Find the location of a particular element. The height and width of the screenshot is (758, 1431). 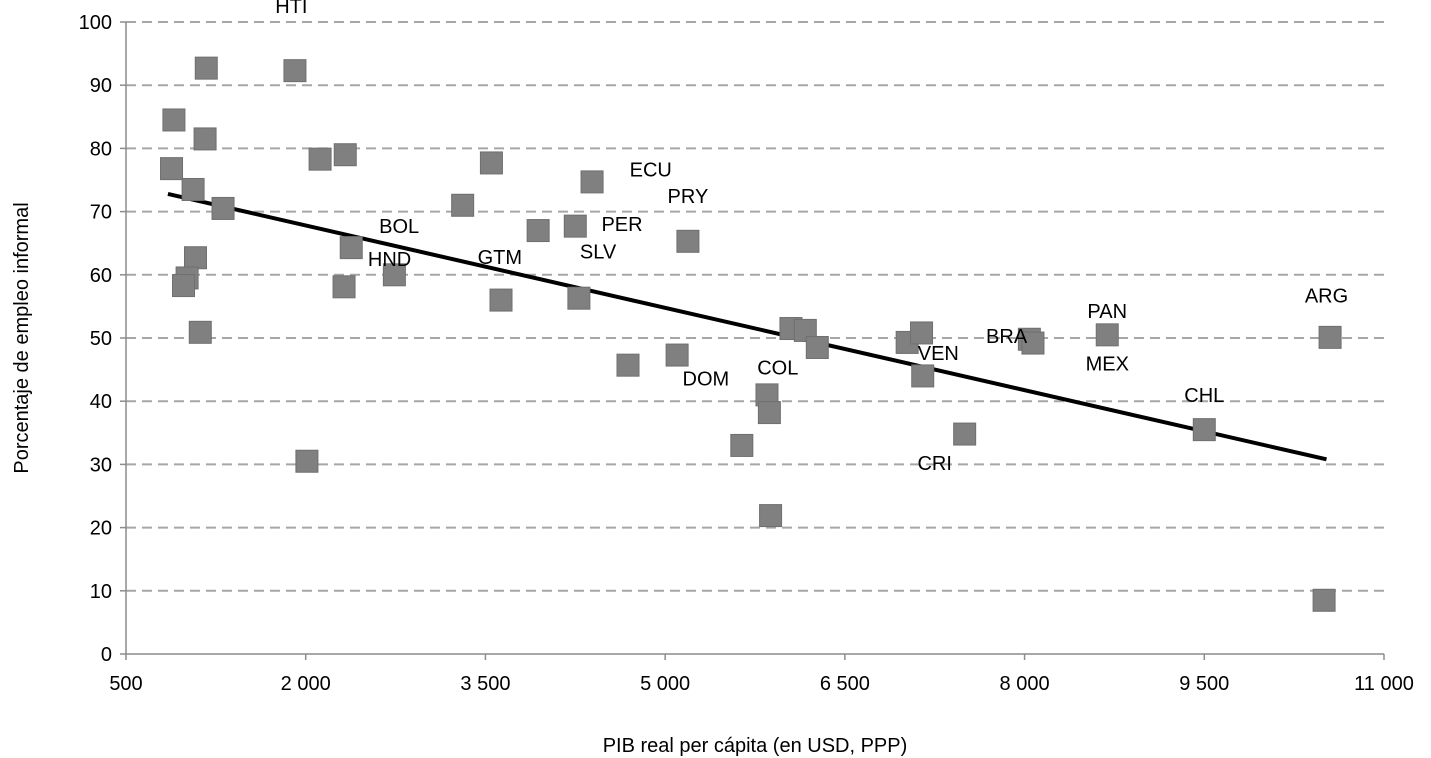

point-label: PAN is located at coordinates (1107, 312).